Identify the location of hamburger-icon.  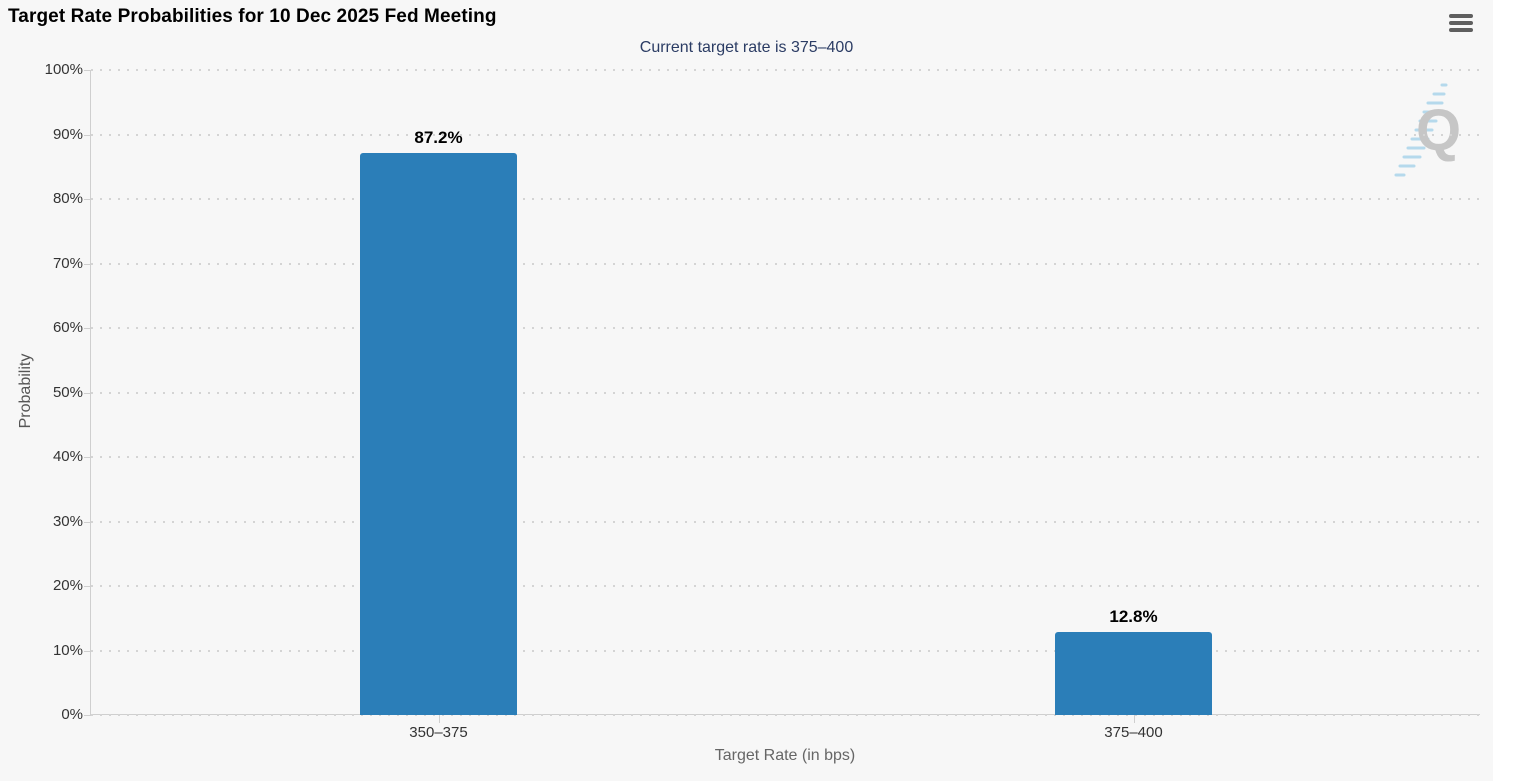
(1461, 23).